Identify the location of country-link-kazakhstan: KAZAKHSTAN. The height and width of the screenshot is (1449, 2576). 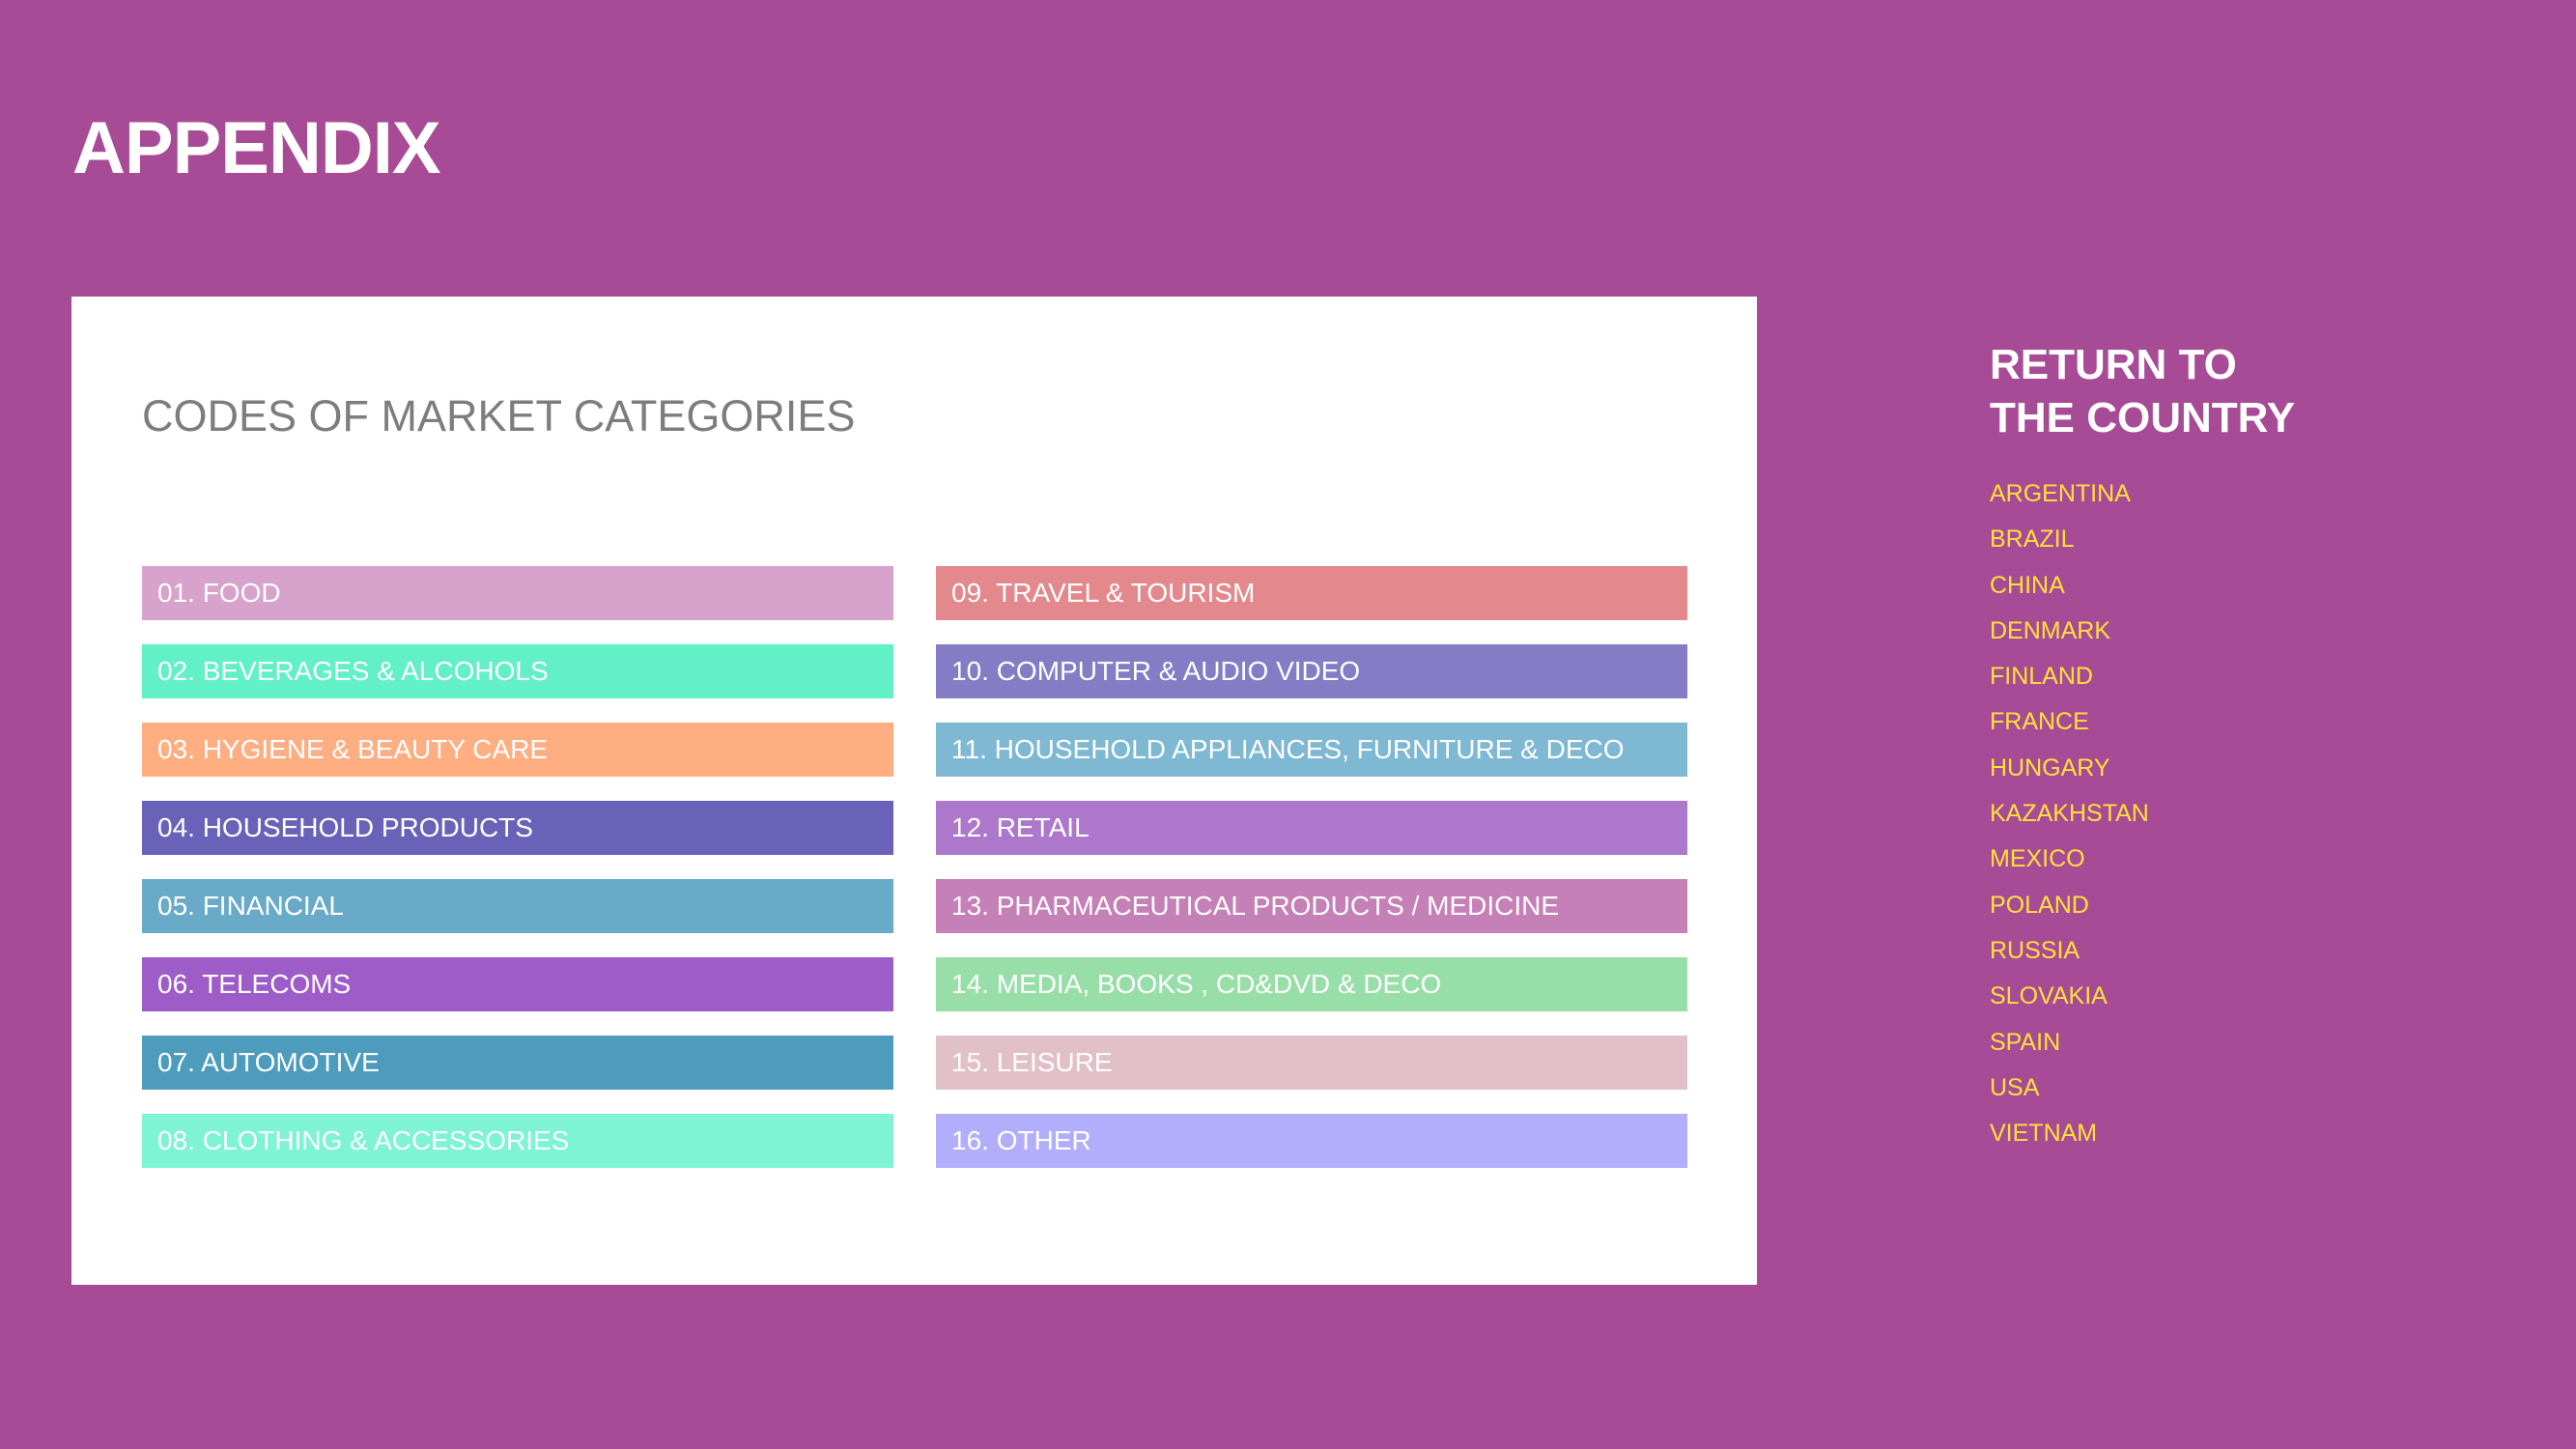
(2069, 814).